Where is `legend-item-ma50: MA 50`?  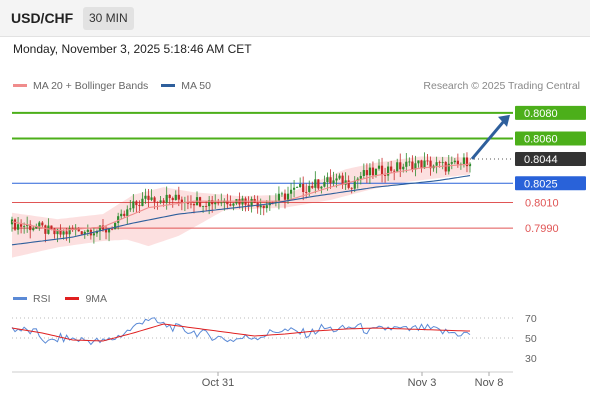
legend-item-ma50: MA 50 is located at coordinates (186, 86).